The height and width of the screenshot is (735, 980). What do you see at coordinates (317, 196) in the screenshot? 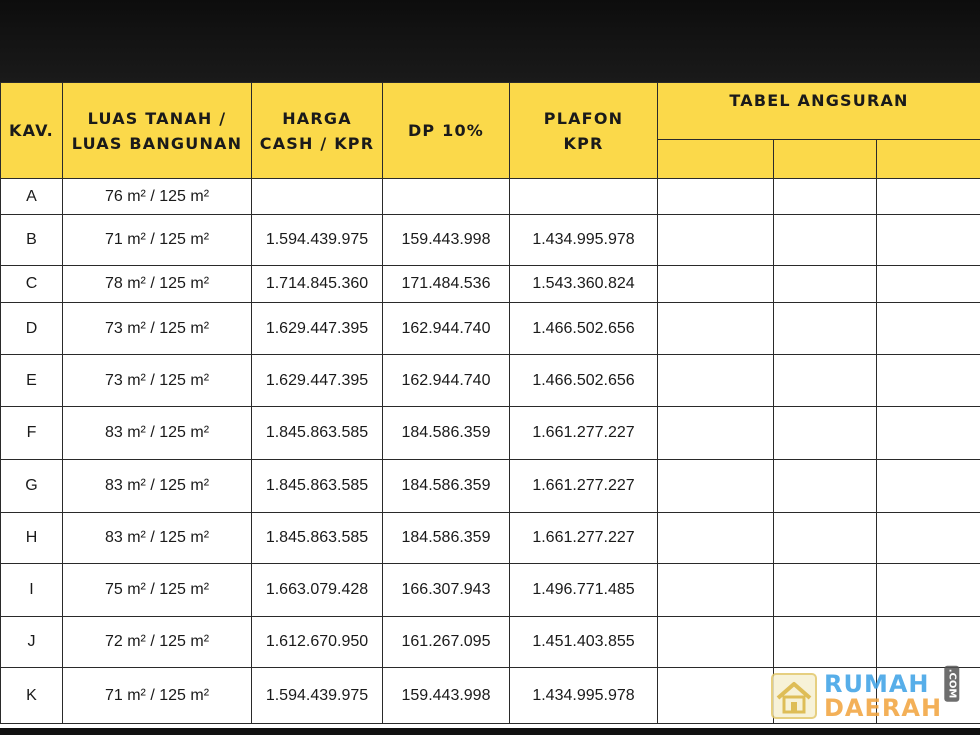
I see `cell-harga` at bounding box center [317, 196].